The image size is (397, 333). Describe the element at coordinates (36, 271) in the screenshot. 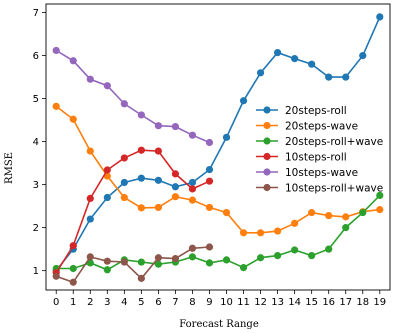

I see `y-tick-label: 1` at that location.